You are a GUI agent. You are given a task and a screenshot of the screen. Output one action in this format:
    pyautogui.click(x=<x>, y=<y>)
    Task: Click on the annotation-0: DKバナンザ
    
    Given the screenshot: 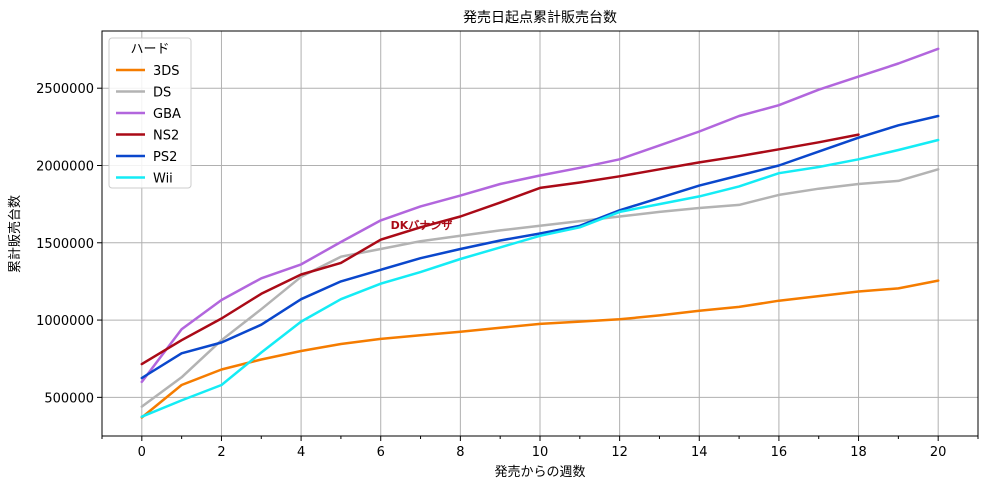 What is the action you would take?
    pyautogui.click(x=422, y=225)
    